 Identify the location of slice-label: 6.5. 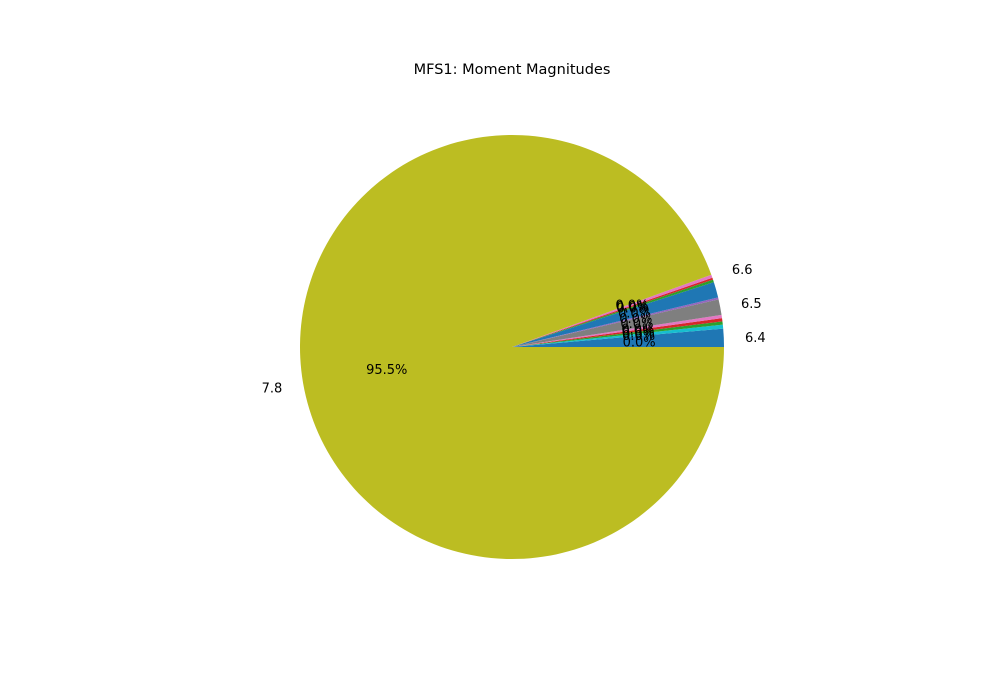
(751, 304).